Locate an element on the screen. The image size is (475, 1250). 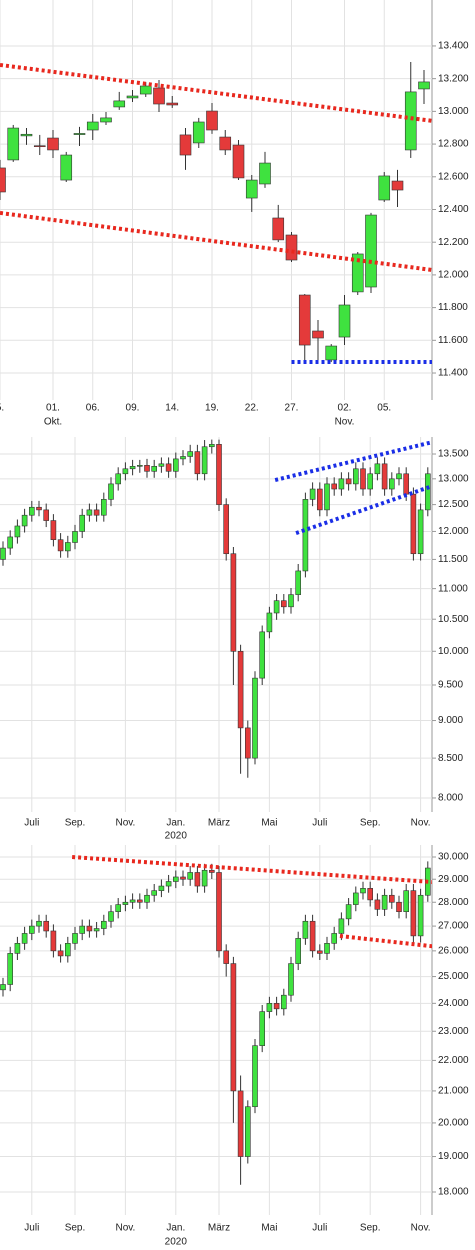
x-tick-label: Jan. is located at coordinates (175, 823).